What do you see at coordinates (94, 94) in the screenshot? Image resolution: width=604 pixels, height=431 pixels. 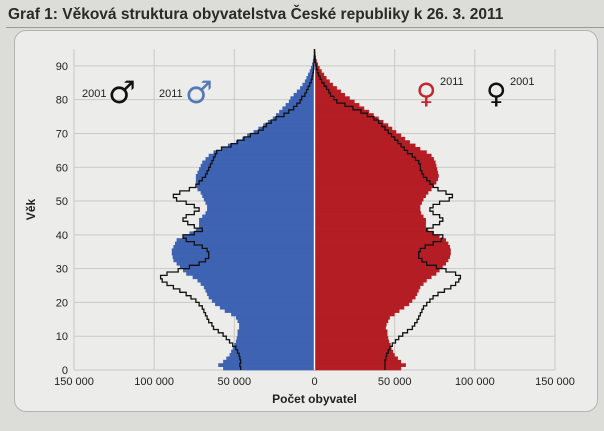 I see `legend-male-2001-year: 2001` at bounding box center [94, 94].